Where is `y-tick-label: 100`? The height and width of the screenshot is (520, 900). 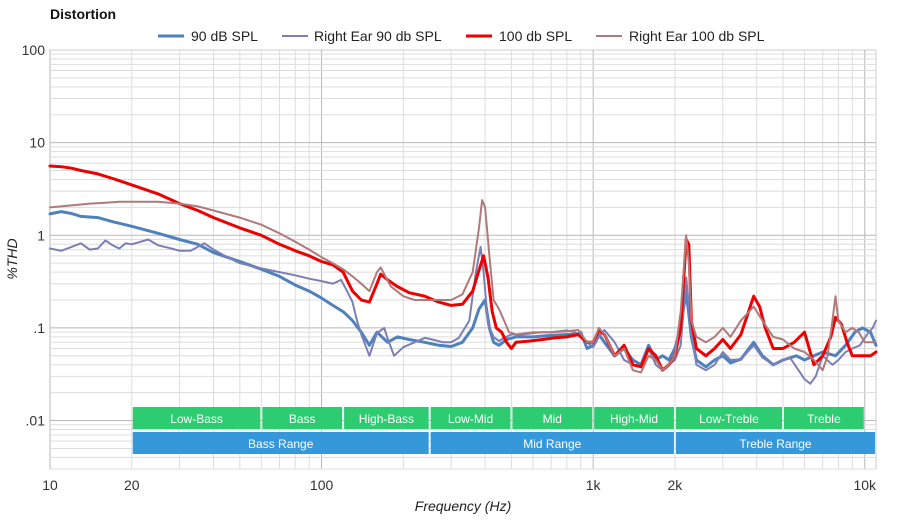 y-tick-label: 100 is located at coordinates (34, 50).